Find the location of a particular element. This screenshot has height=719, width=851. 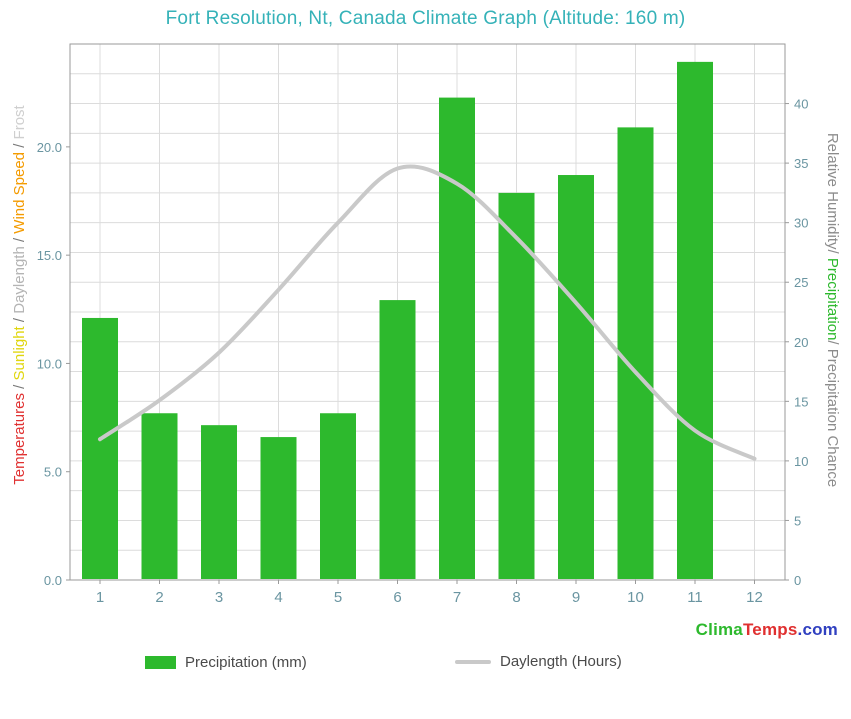

precipitation-swatch-icon is located at coordinates (160, 662).